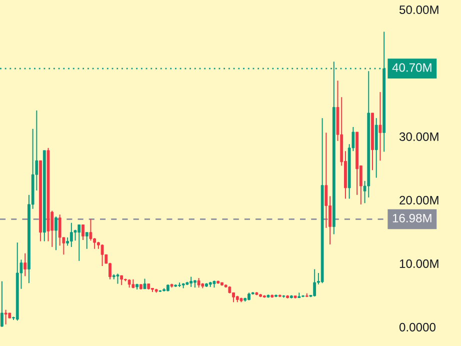 This screenshot has height=346, width=461. Describe the element at coordinates (418, 9) in the screenshot. I see `y-tick-label: 50.00M` at that location.